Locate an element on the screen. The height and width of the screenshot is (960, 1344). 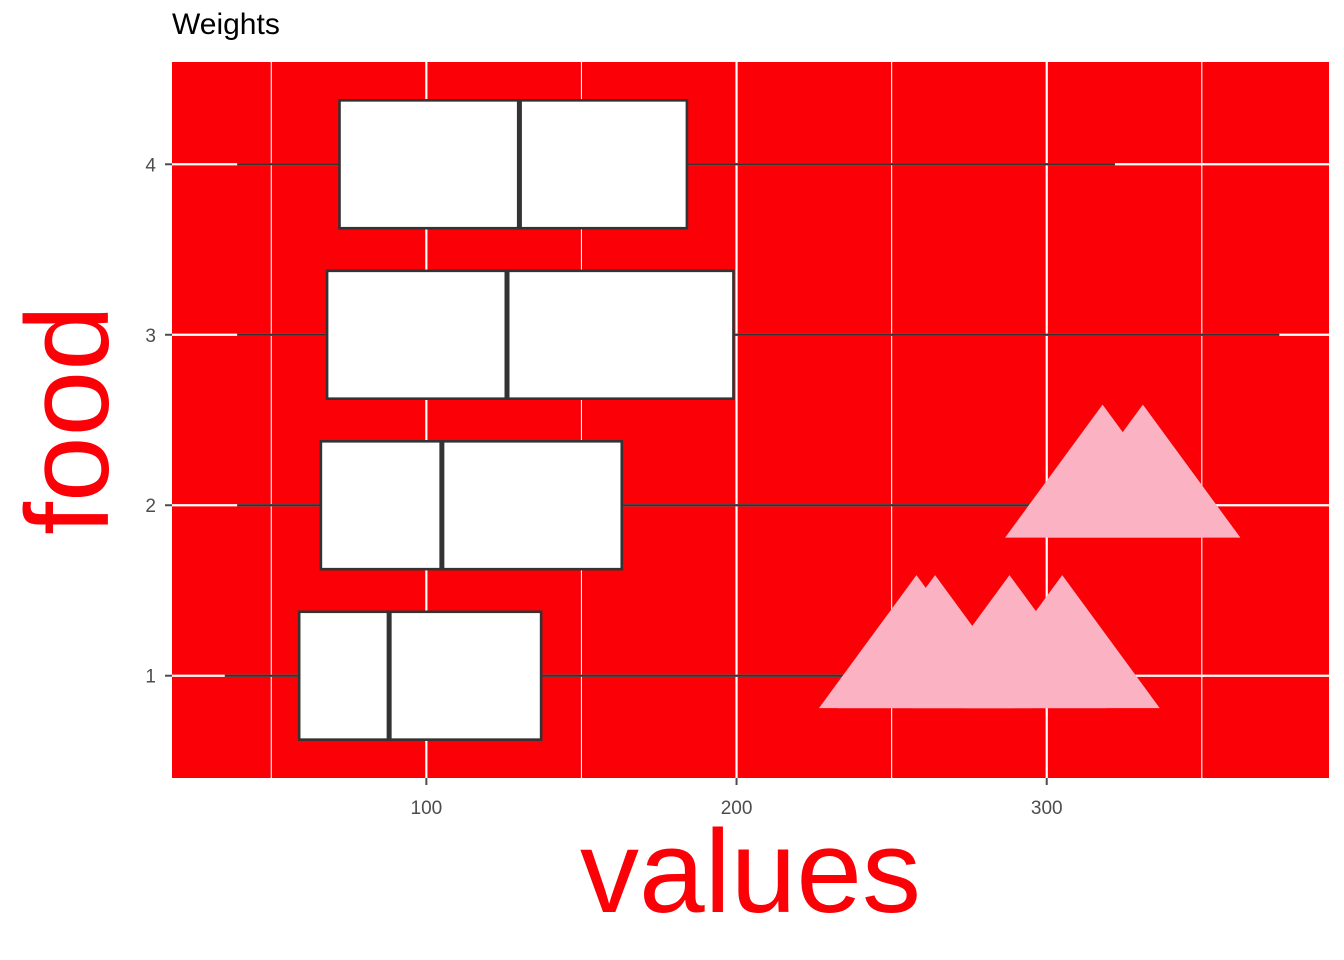
y-tick-label: 1 is located at coordinates (150, 677).